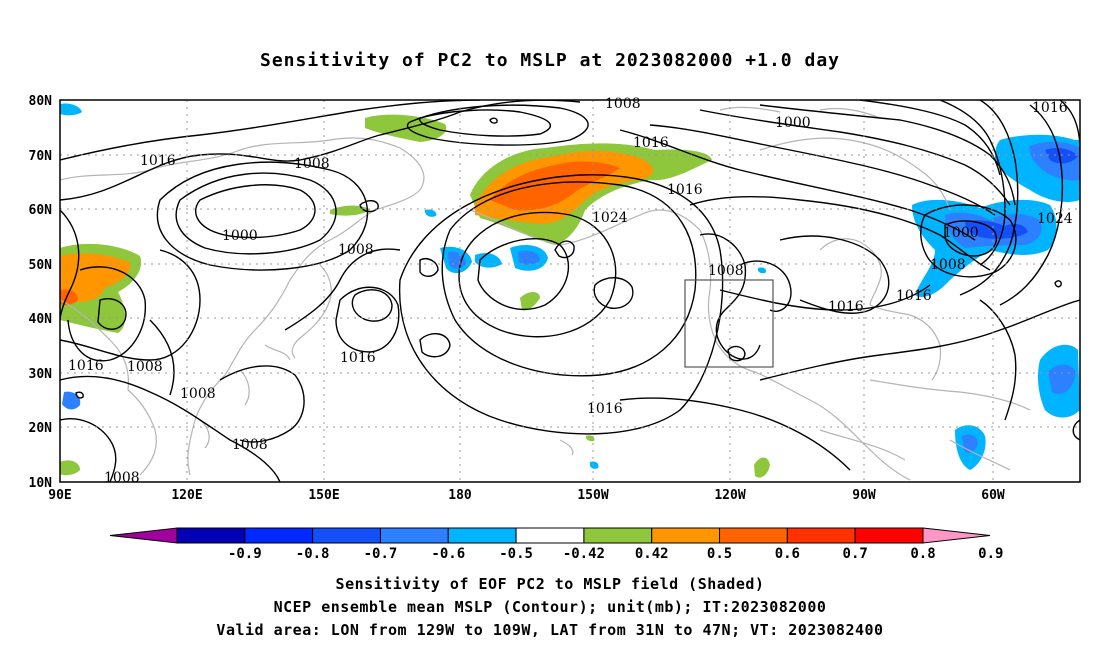  What do you see at coordinates (584, 554) in the screenshot?
I see `colorbar-label: -0.42` at bounding box center [584, 554].